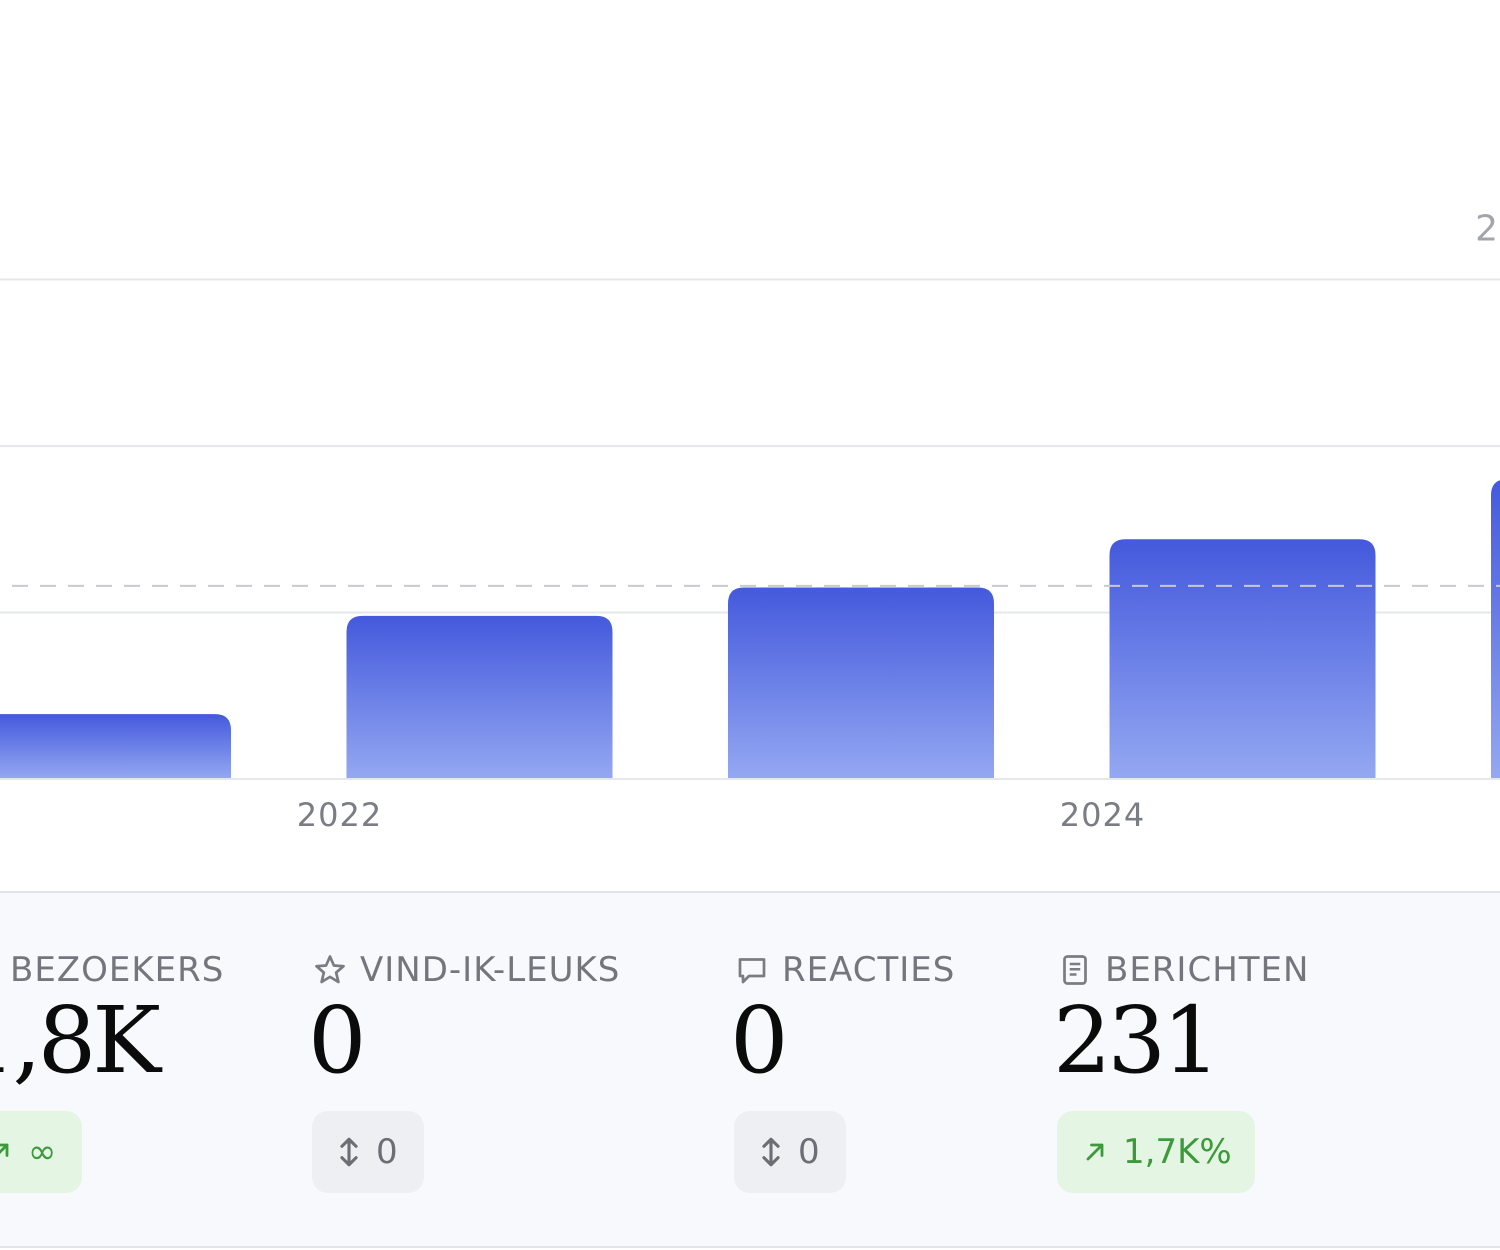 The image size is (1500, 1250). What do you see at coordinates (1242, 659) in the screenshot?
I see `bar-2024` at bounding box center [1242, 659].